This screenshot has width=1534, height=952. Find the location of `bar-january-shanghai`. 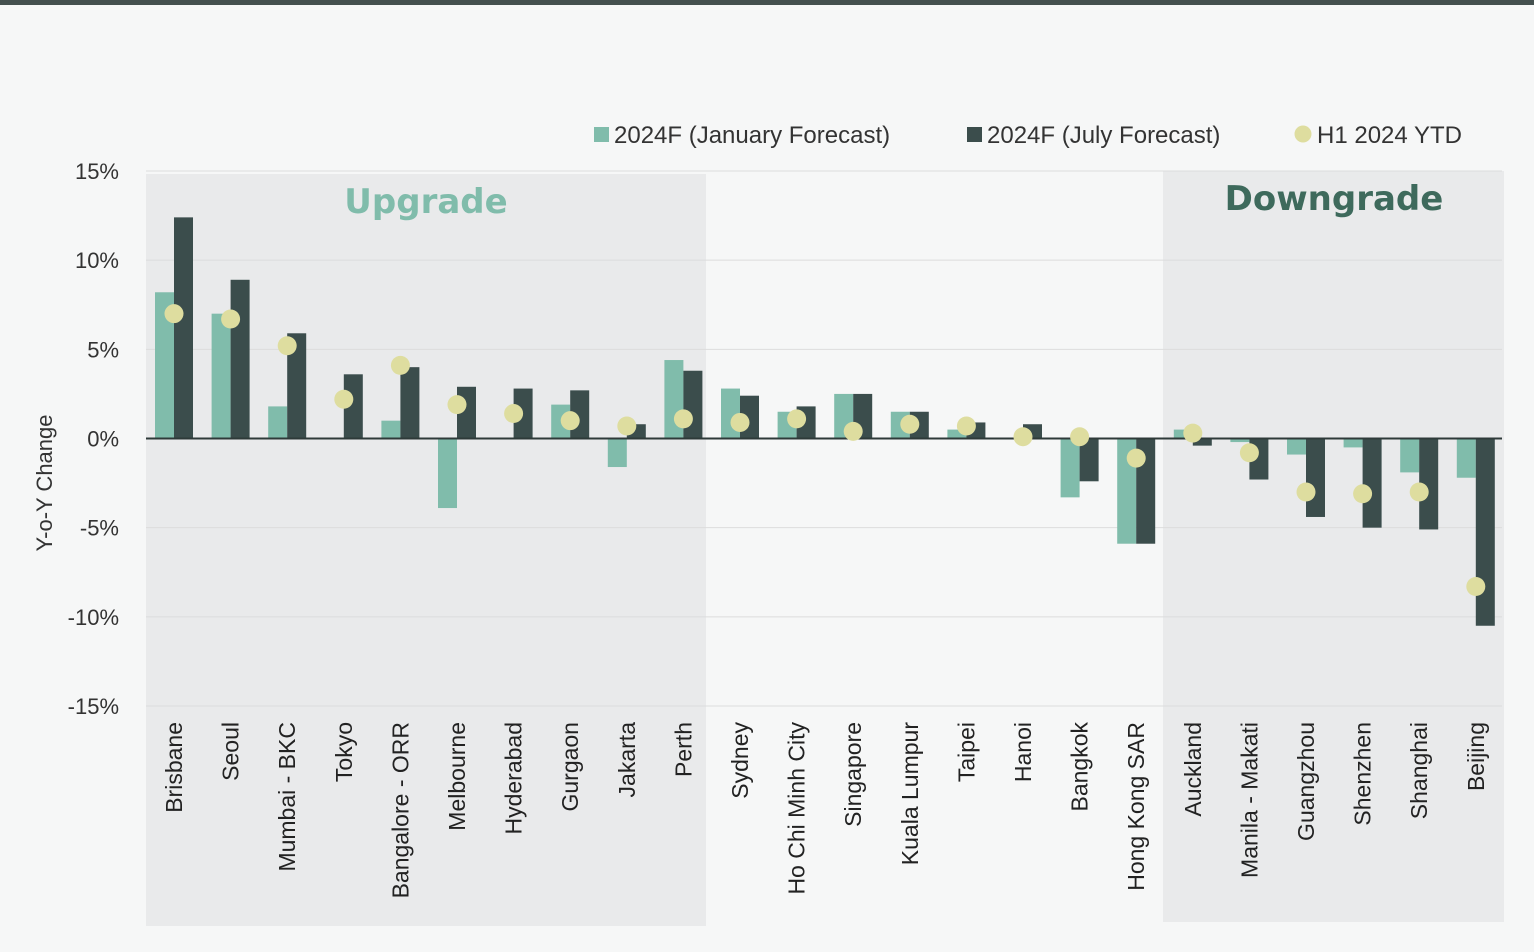

bar-january-shanghai is located at coordinates (1410, 455).